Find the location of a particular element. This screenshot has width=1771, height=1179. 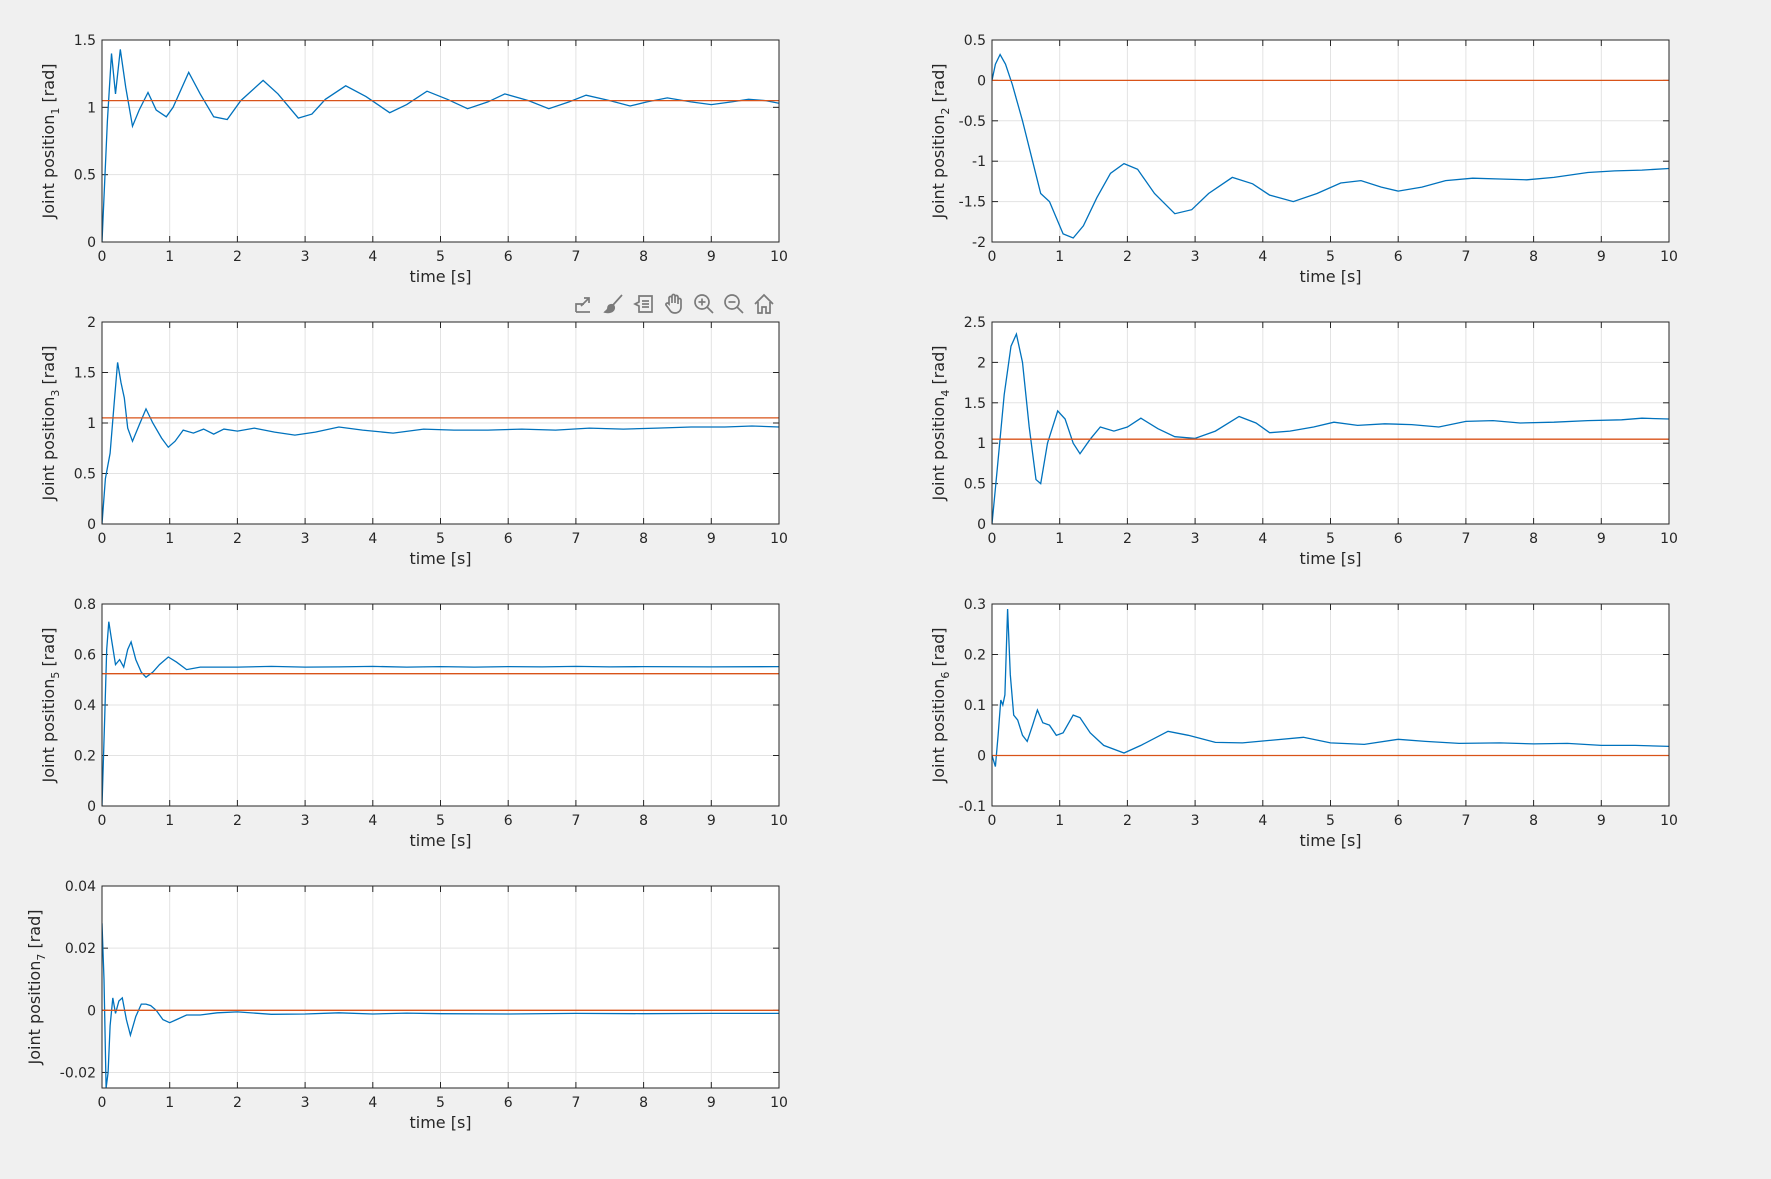

data-tips-button is located at coordinates (643, 303).